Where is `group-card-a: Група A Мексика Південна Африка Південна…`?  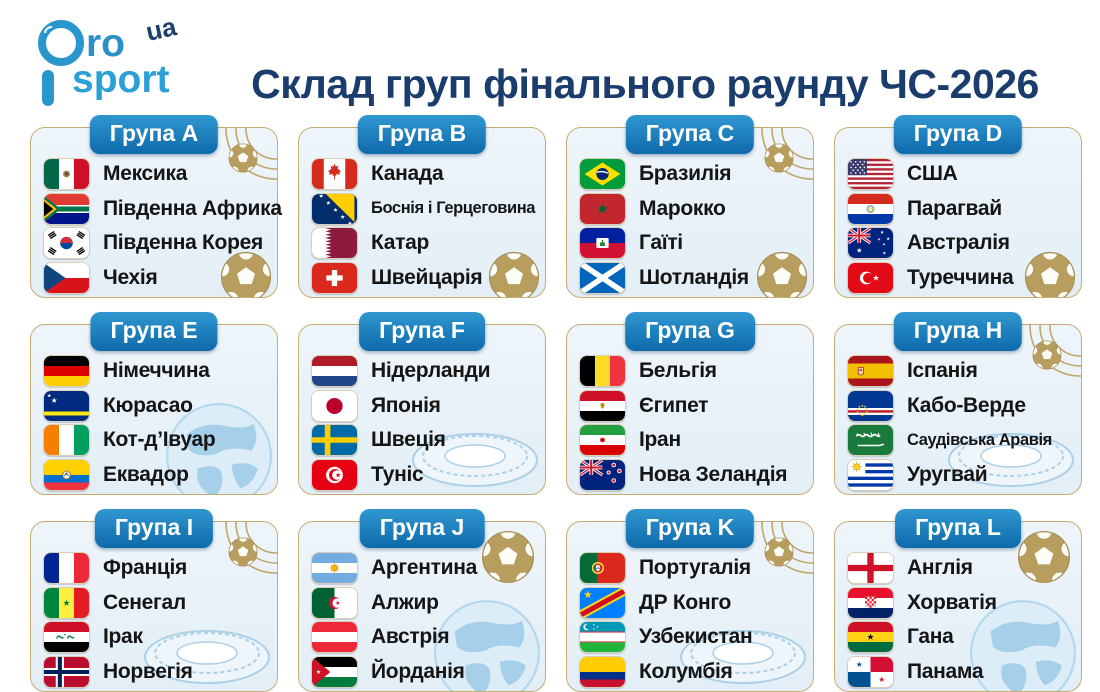 group-card-a: Група A Мексика Південна Африка Південна… is located at coordinates (156, 206).